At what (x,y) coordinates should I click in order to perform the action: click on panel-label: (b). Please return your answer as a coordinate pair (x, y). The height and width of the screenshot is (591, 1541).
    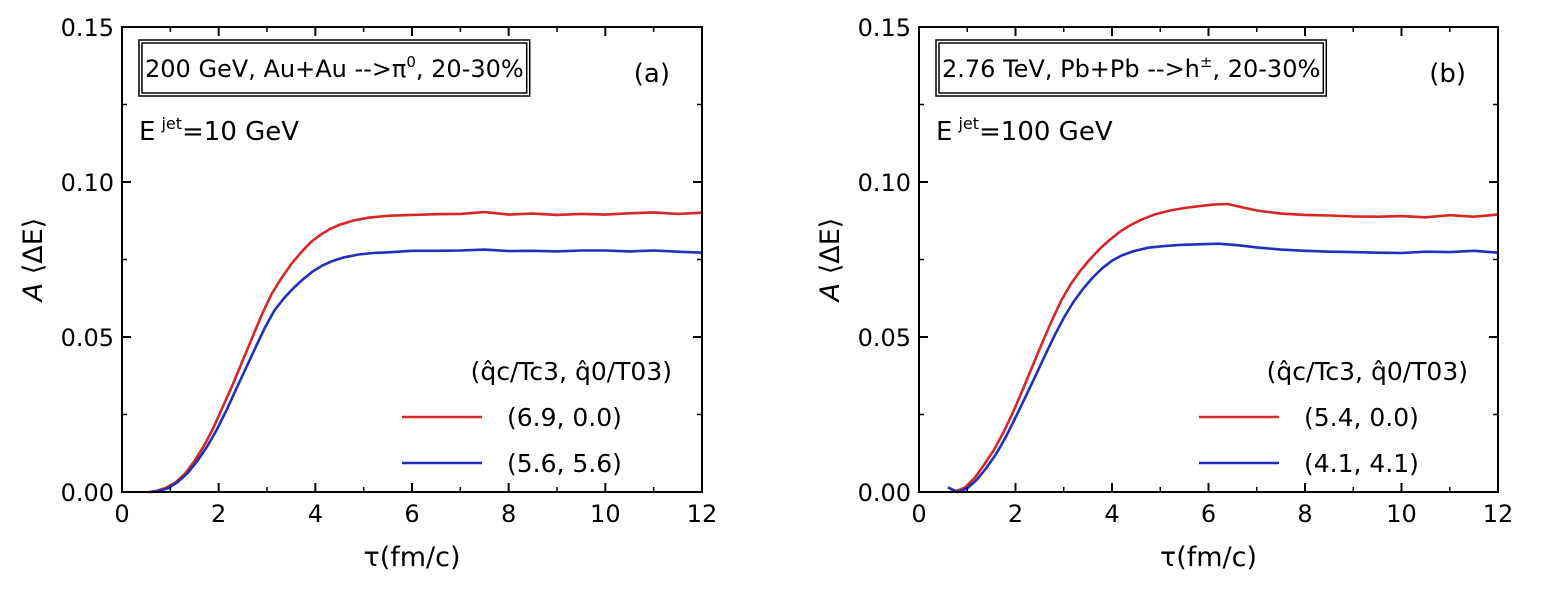
    Looking at the image, I should click on (1447, 74).